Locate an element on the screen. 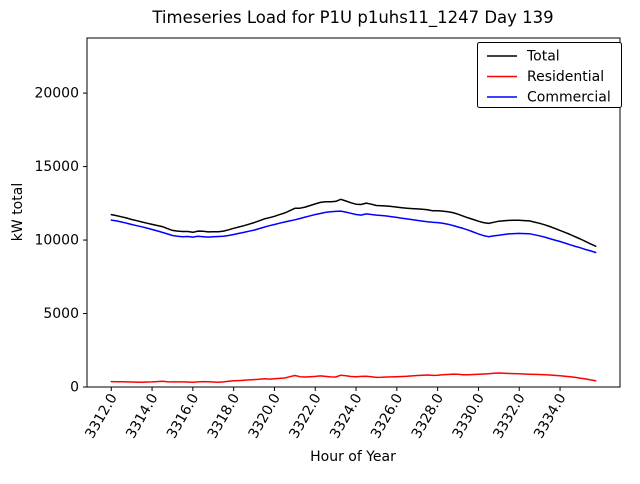 The image size is (640, 484). x-tick-label: 3324.0 is located at coordinates (346, 416).